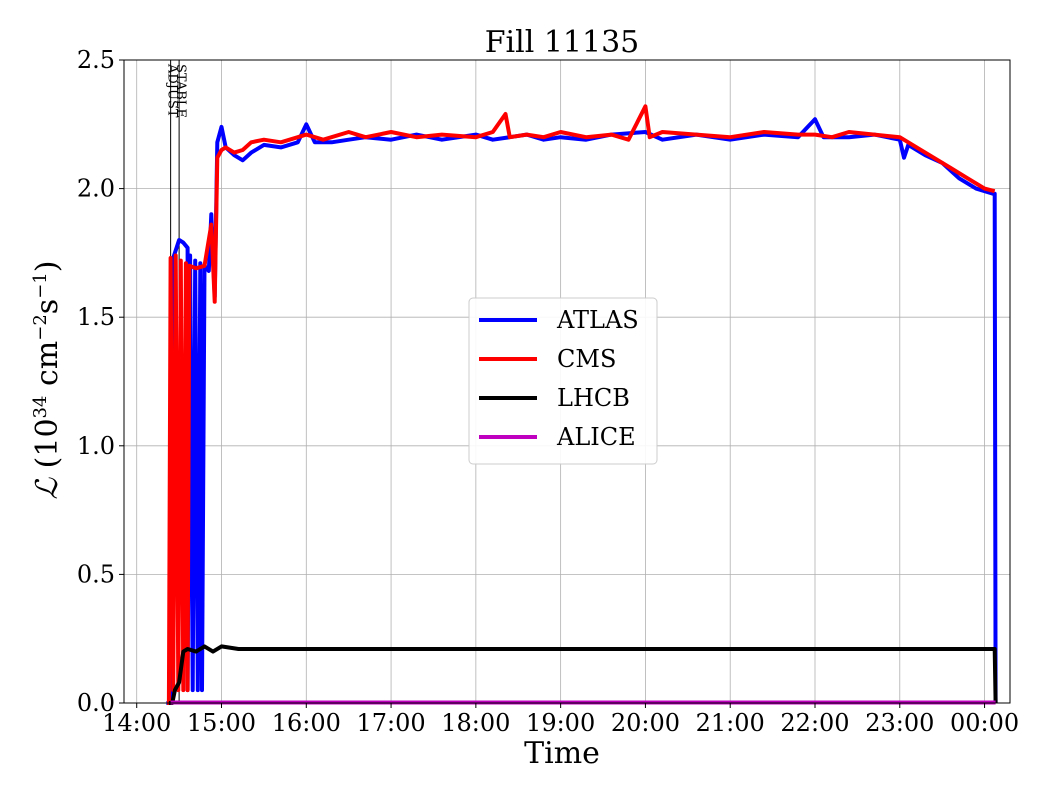 This screenshot has width=1040, height=800. I want to click on y-tick-label: 2.0, so click(96, 189).